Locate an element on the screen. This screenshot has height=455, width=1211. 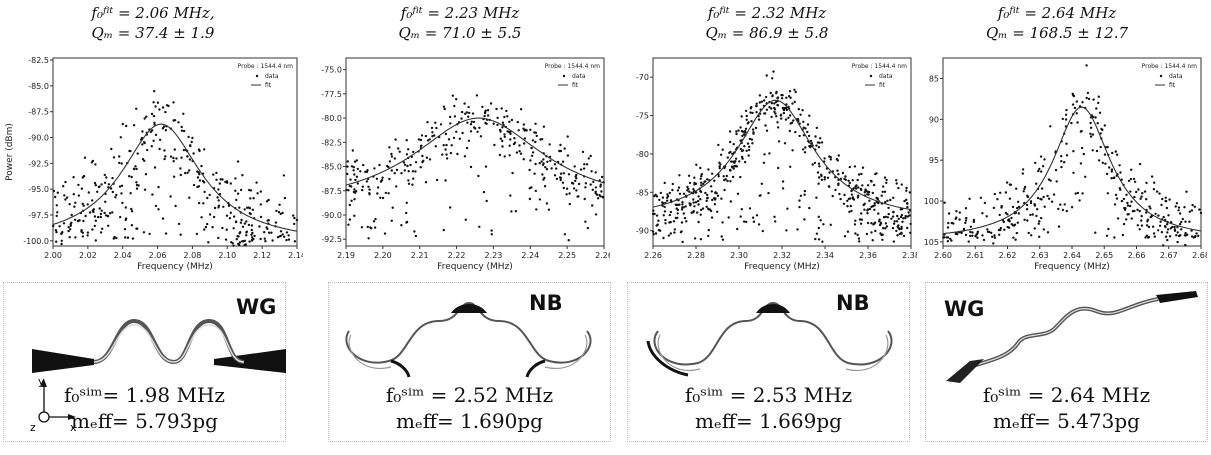
x-tick-label: 2.64 is located at coordinates (1072, 255).